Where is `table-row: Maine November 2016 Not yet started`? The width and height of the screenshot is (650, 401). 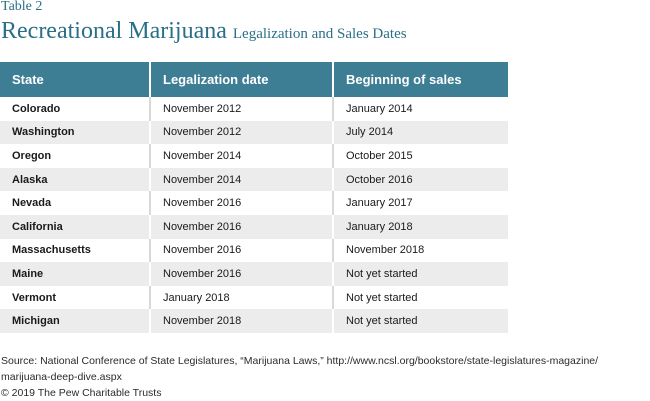 table-row: Maine November 2016 Not yet started is located at coordinates (254, 274).